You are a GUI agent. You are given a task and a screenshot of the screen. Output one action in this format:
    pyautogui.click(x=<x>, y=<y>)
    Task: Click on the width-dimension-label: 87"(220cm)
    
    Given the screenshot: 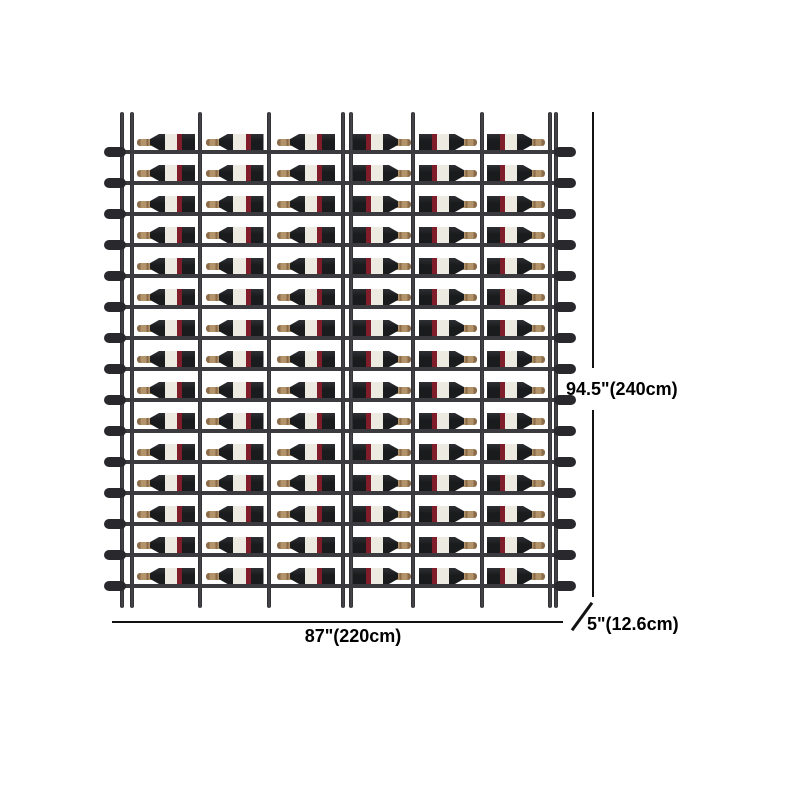 What is the action you would take?
    pyautogui.click(x=353, y=636)
    